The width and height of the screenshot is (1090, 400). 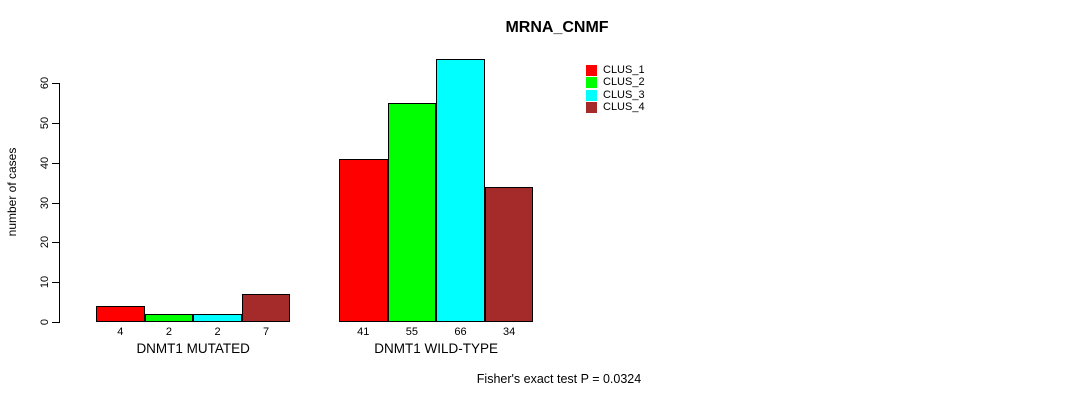 I want to click on category-label-dnmt1-mutated: DNMT1 MUTATED, so click(x=193, y=348).